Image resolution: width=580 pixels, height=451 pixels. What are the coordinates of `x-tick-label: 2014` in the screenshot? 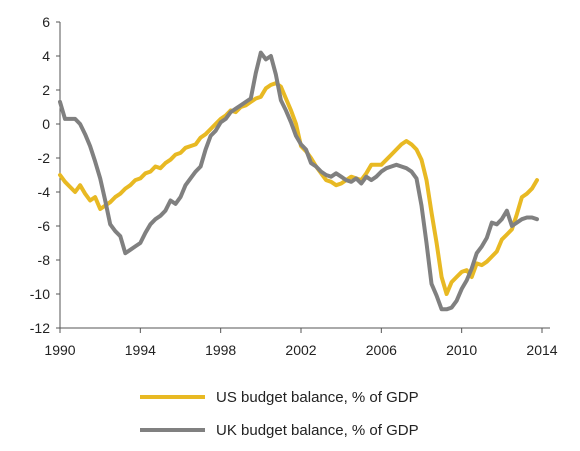 It's located at (541, 350).